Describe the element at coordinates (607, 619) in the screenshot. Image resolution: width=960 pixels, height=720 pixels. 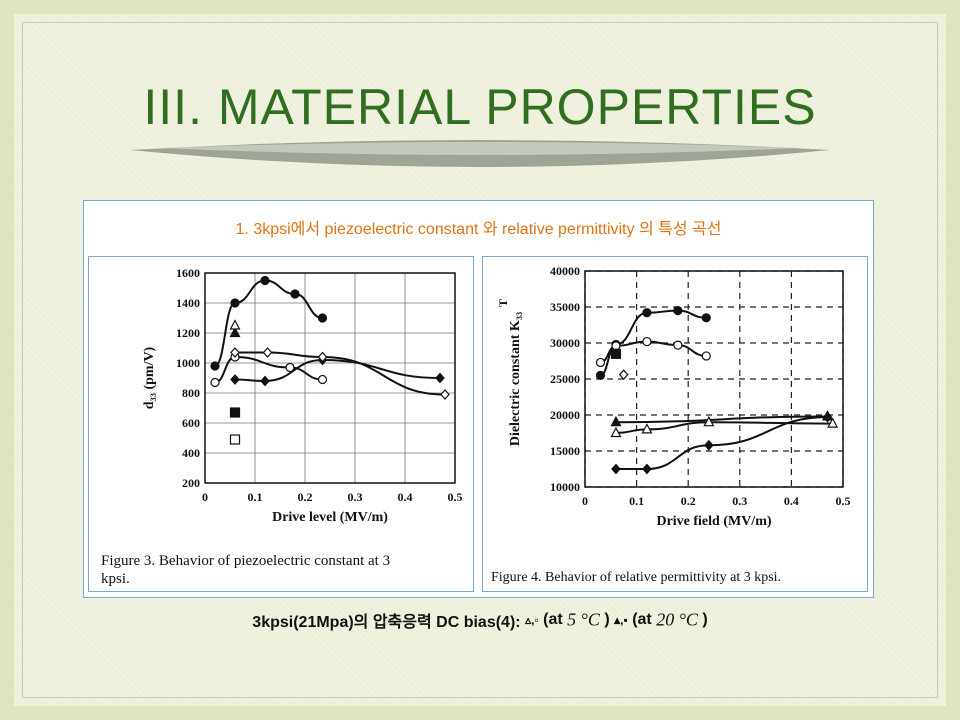
I see `note-text-3: )` at that location.